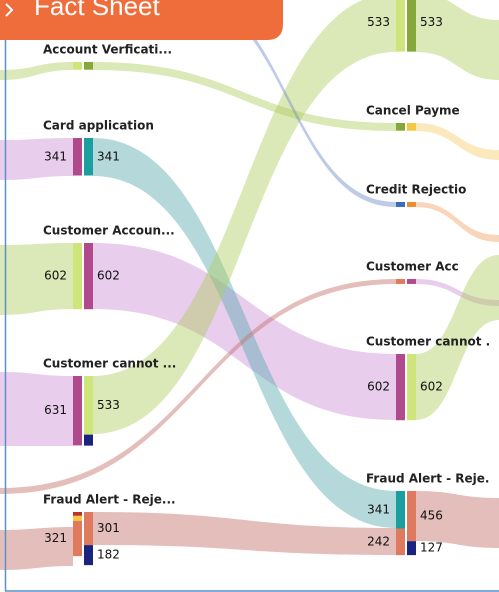 Image resolution: width=499 pixels, height=592 pixels. I want to click on node-value: 242, so click(378, 541).